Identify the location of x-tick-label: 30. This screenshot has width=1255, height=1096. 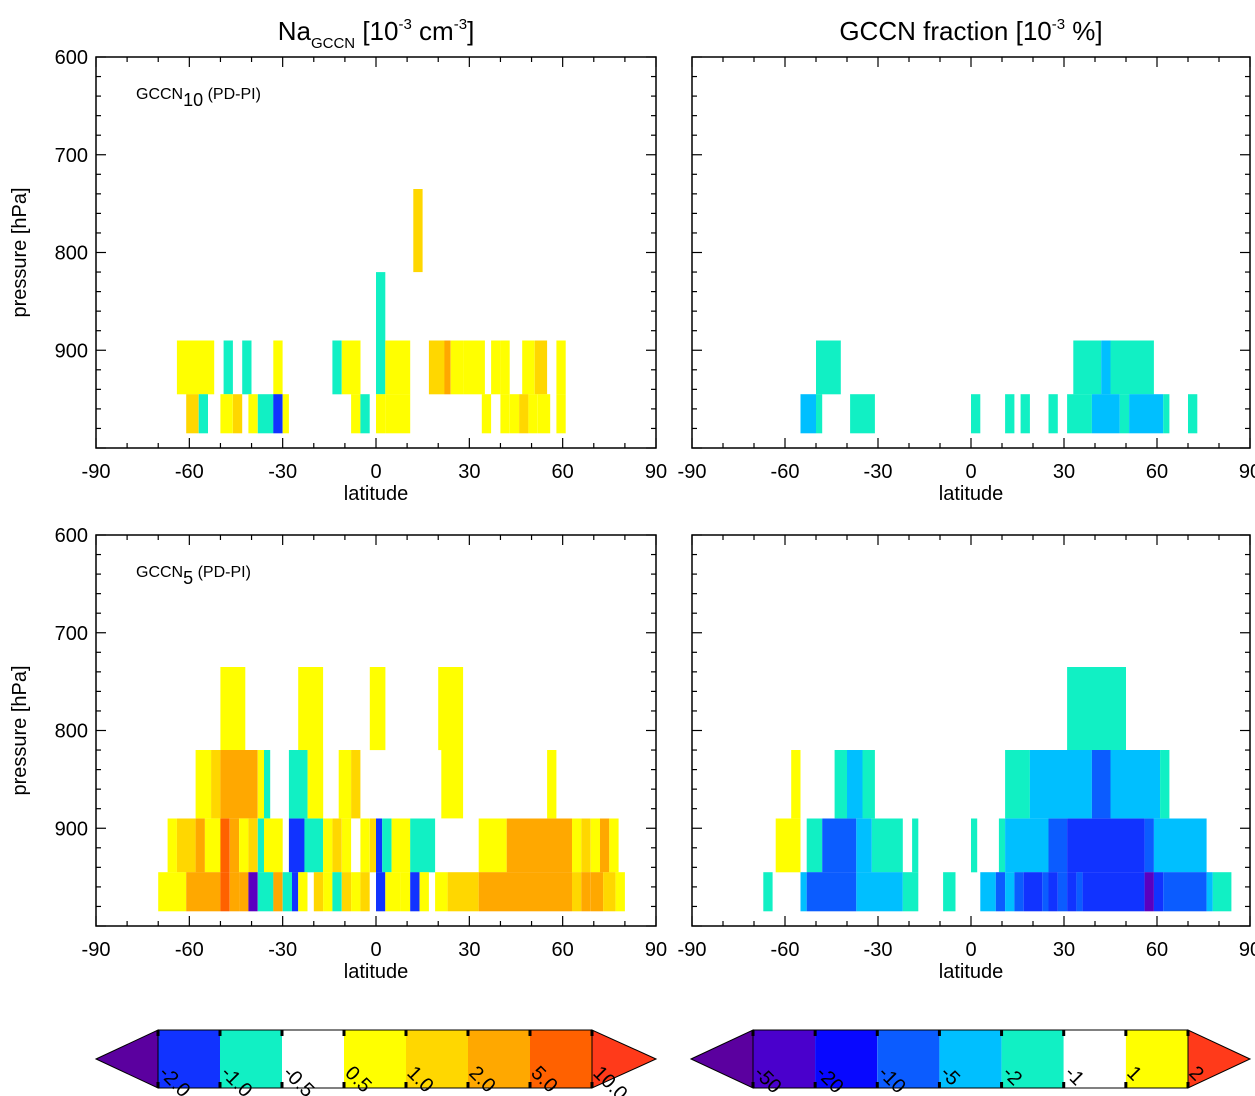
(1064, 472).